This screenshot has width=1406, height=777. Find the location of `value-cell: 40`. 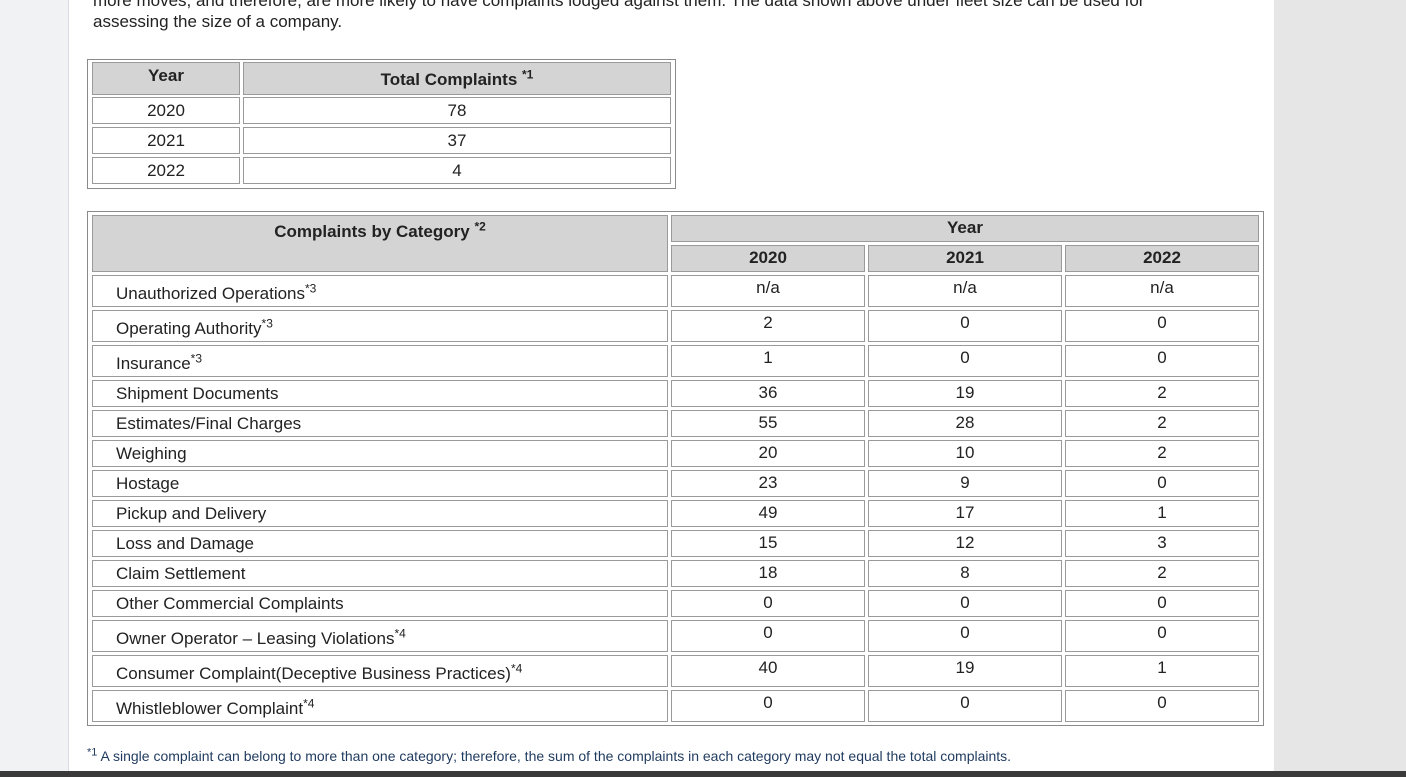

value-cell: 40 is located at coordinates (768, 671).